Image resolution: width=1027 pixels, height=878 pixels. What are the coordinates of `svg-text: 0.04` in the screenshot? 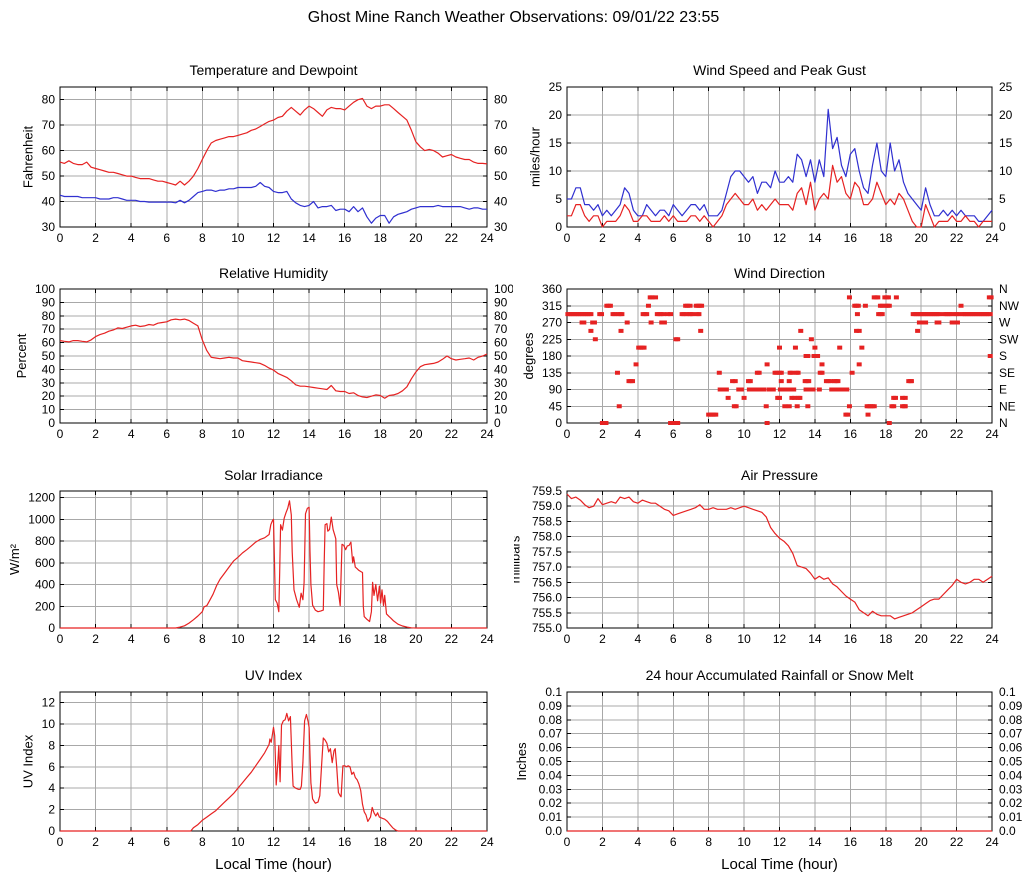 It's located at (1011, 775).